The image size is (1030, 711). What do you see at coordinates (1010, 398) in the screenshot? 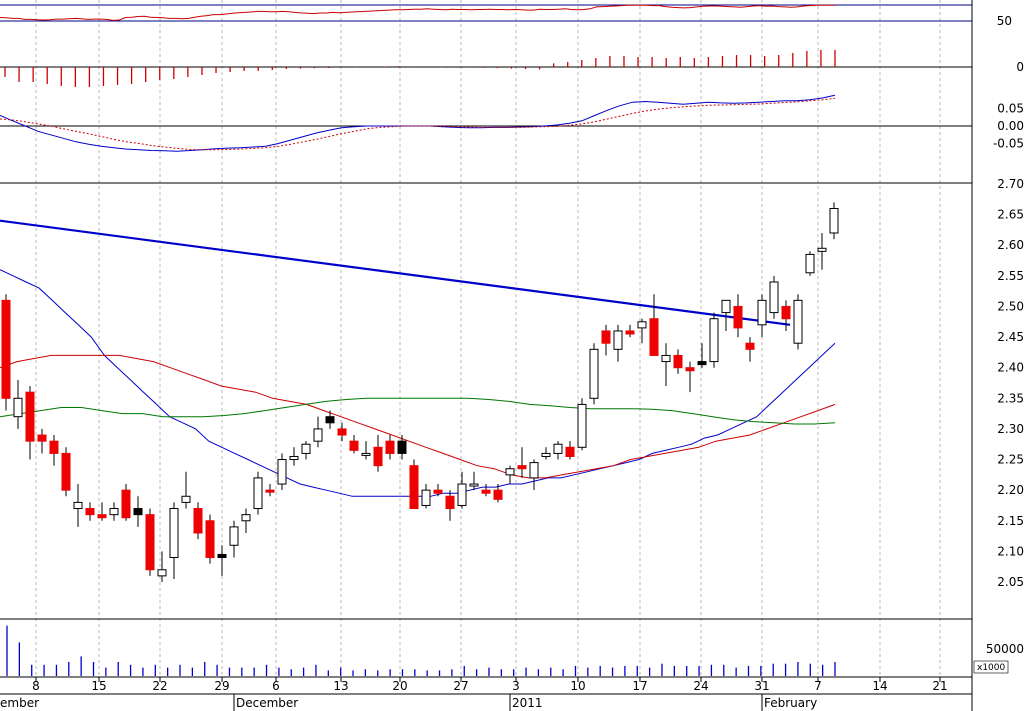
I see `price-tick-label: 2.35` at bounding box center [1010, 398].